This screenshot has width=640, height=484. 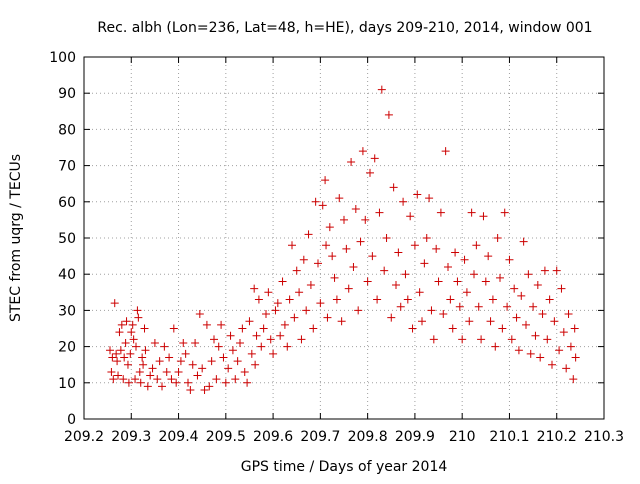 I want to click on y-tick-label: 50, so click(x=67, y=239).